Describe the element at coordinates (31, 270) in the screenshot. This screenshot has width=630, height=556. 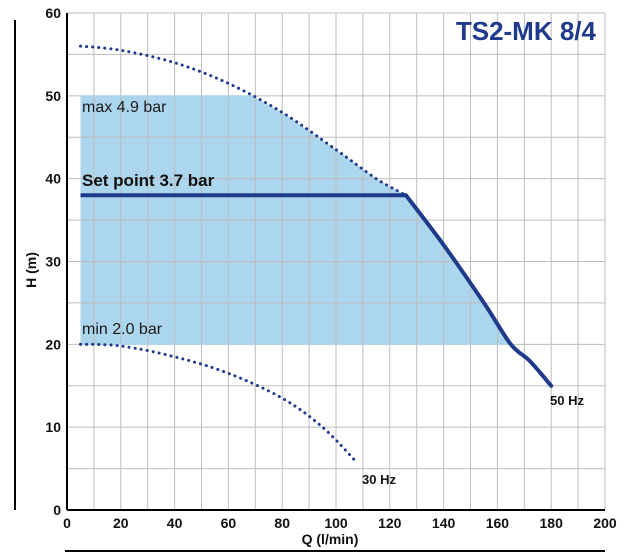
I see `y-axis-label: H (m)` at that location.